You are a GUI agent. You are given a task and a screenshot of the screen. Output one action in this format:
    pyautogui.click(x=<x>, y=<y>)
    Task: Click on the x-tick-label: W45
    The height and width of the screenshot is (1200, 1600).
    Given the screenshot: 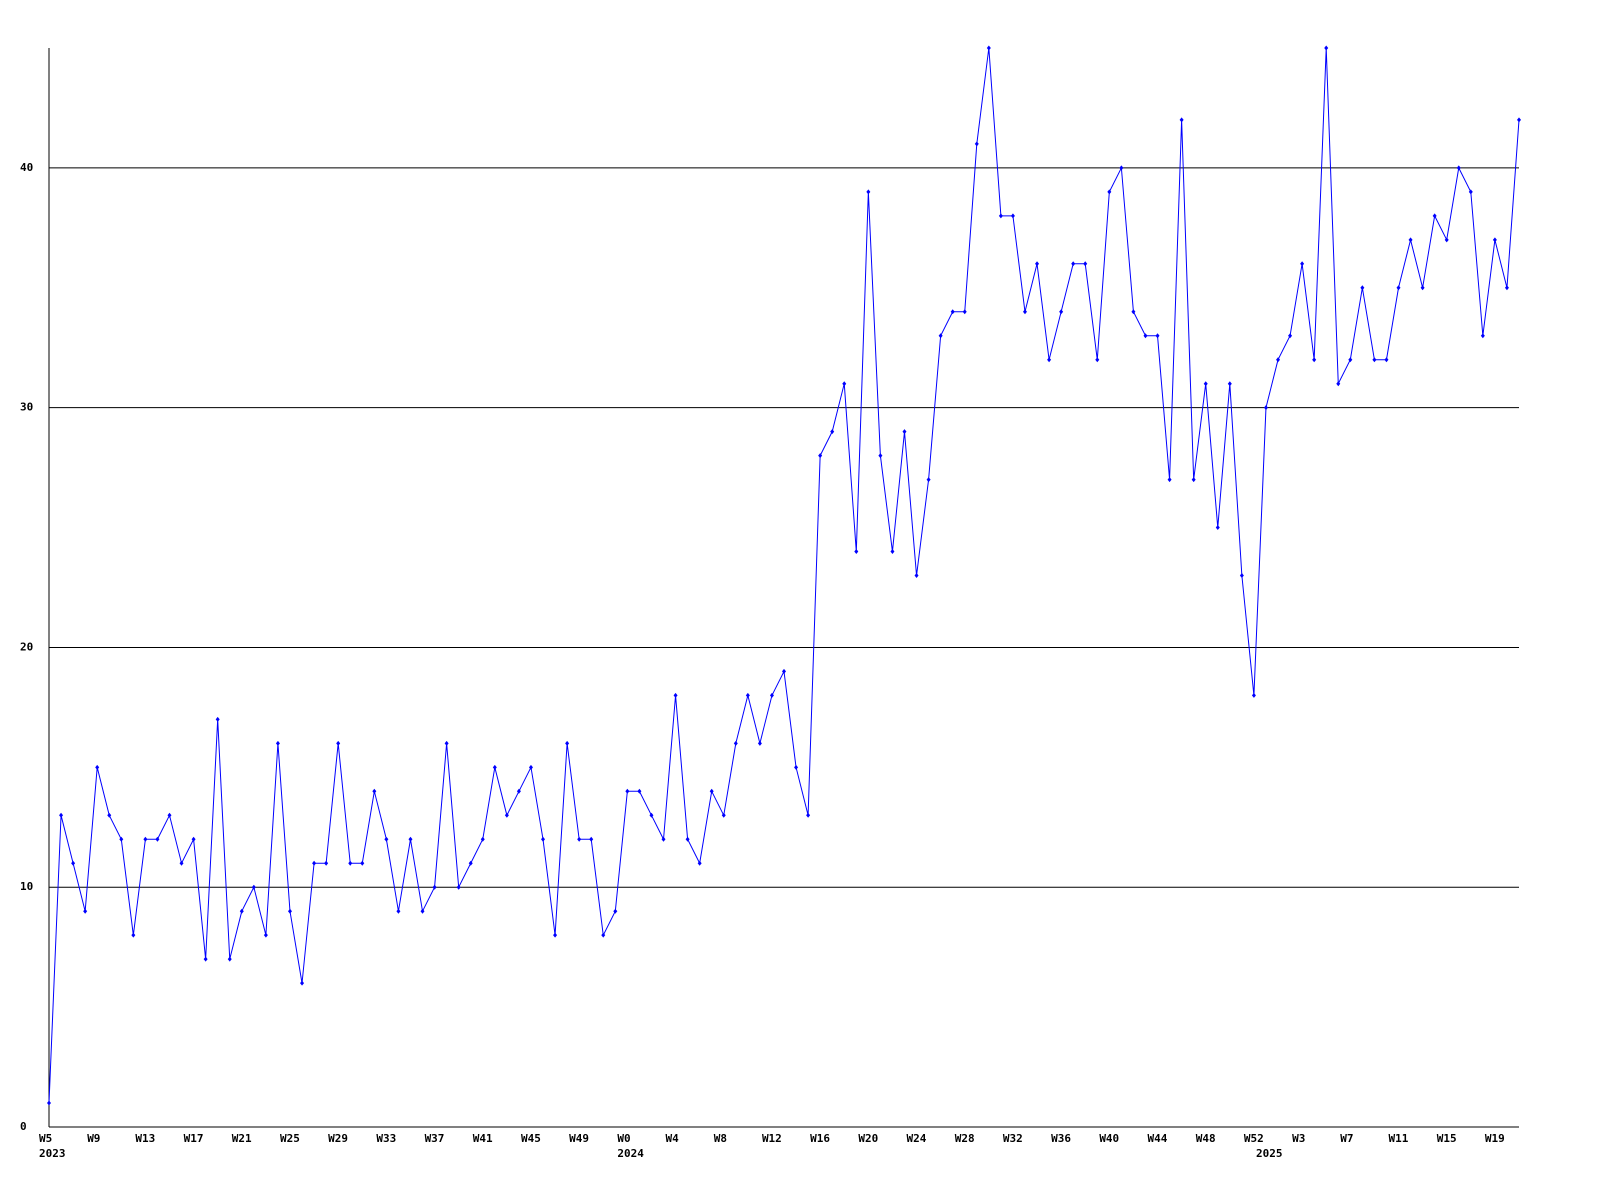 What is the action you would take?
    pyautogui.click(x=531, y=1138)
    